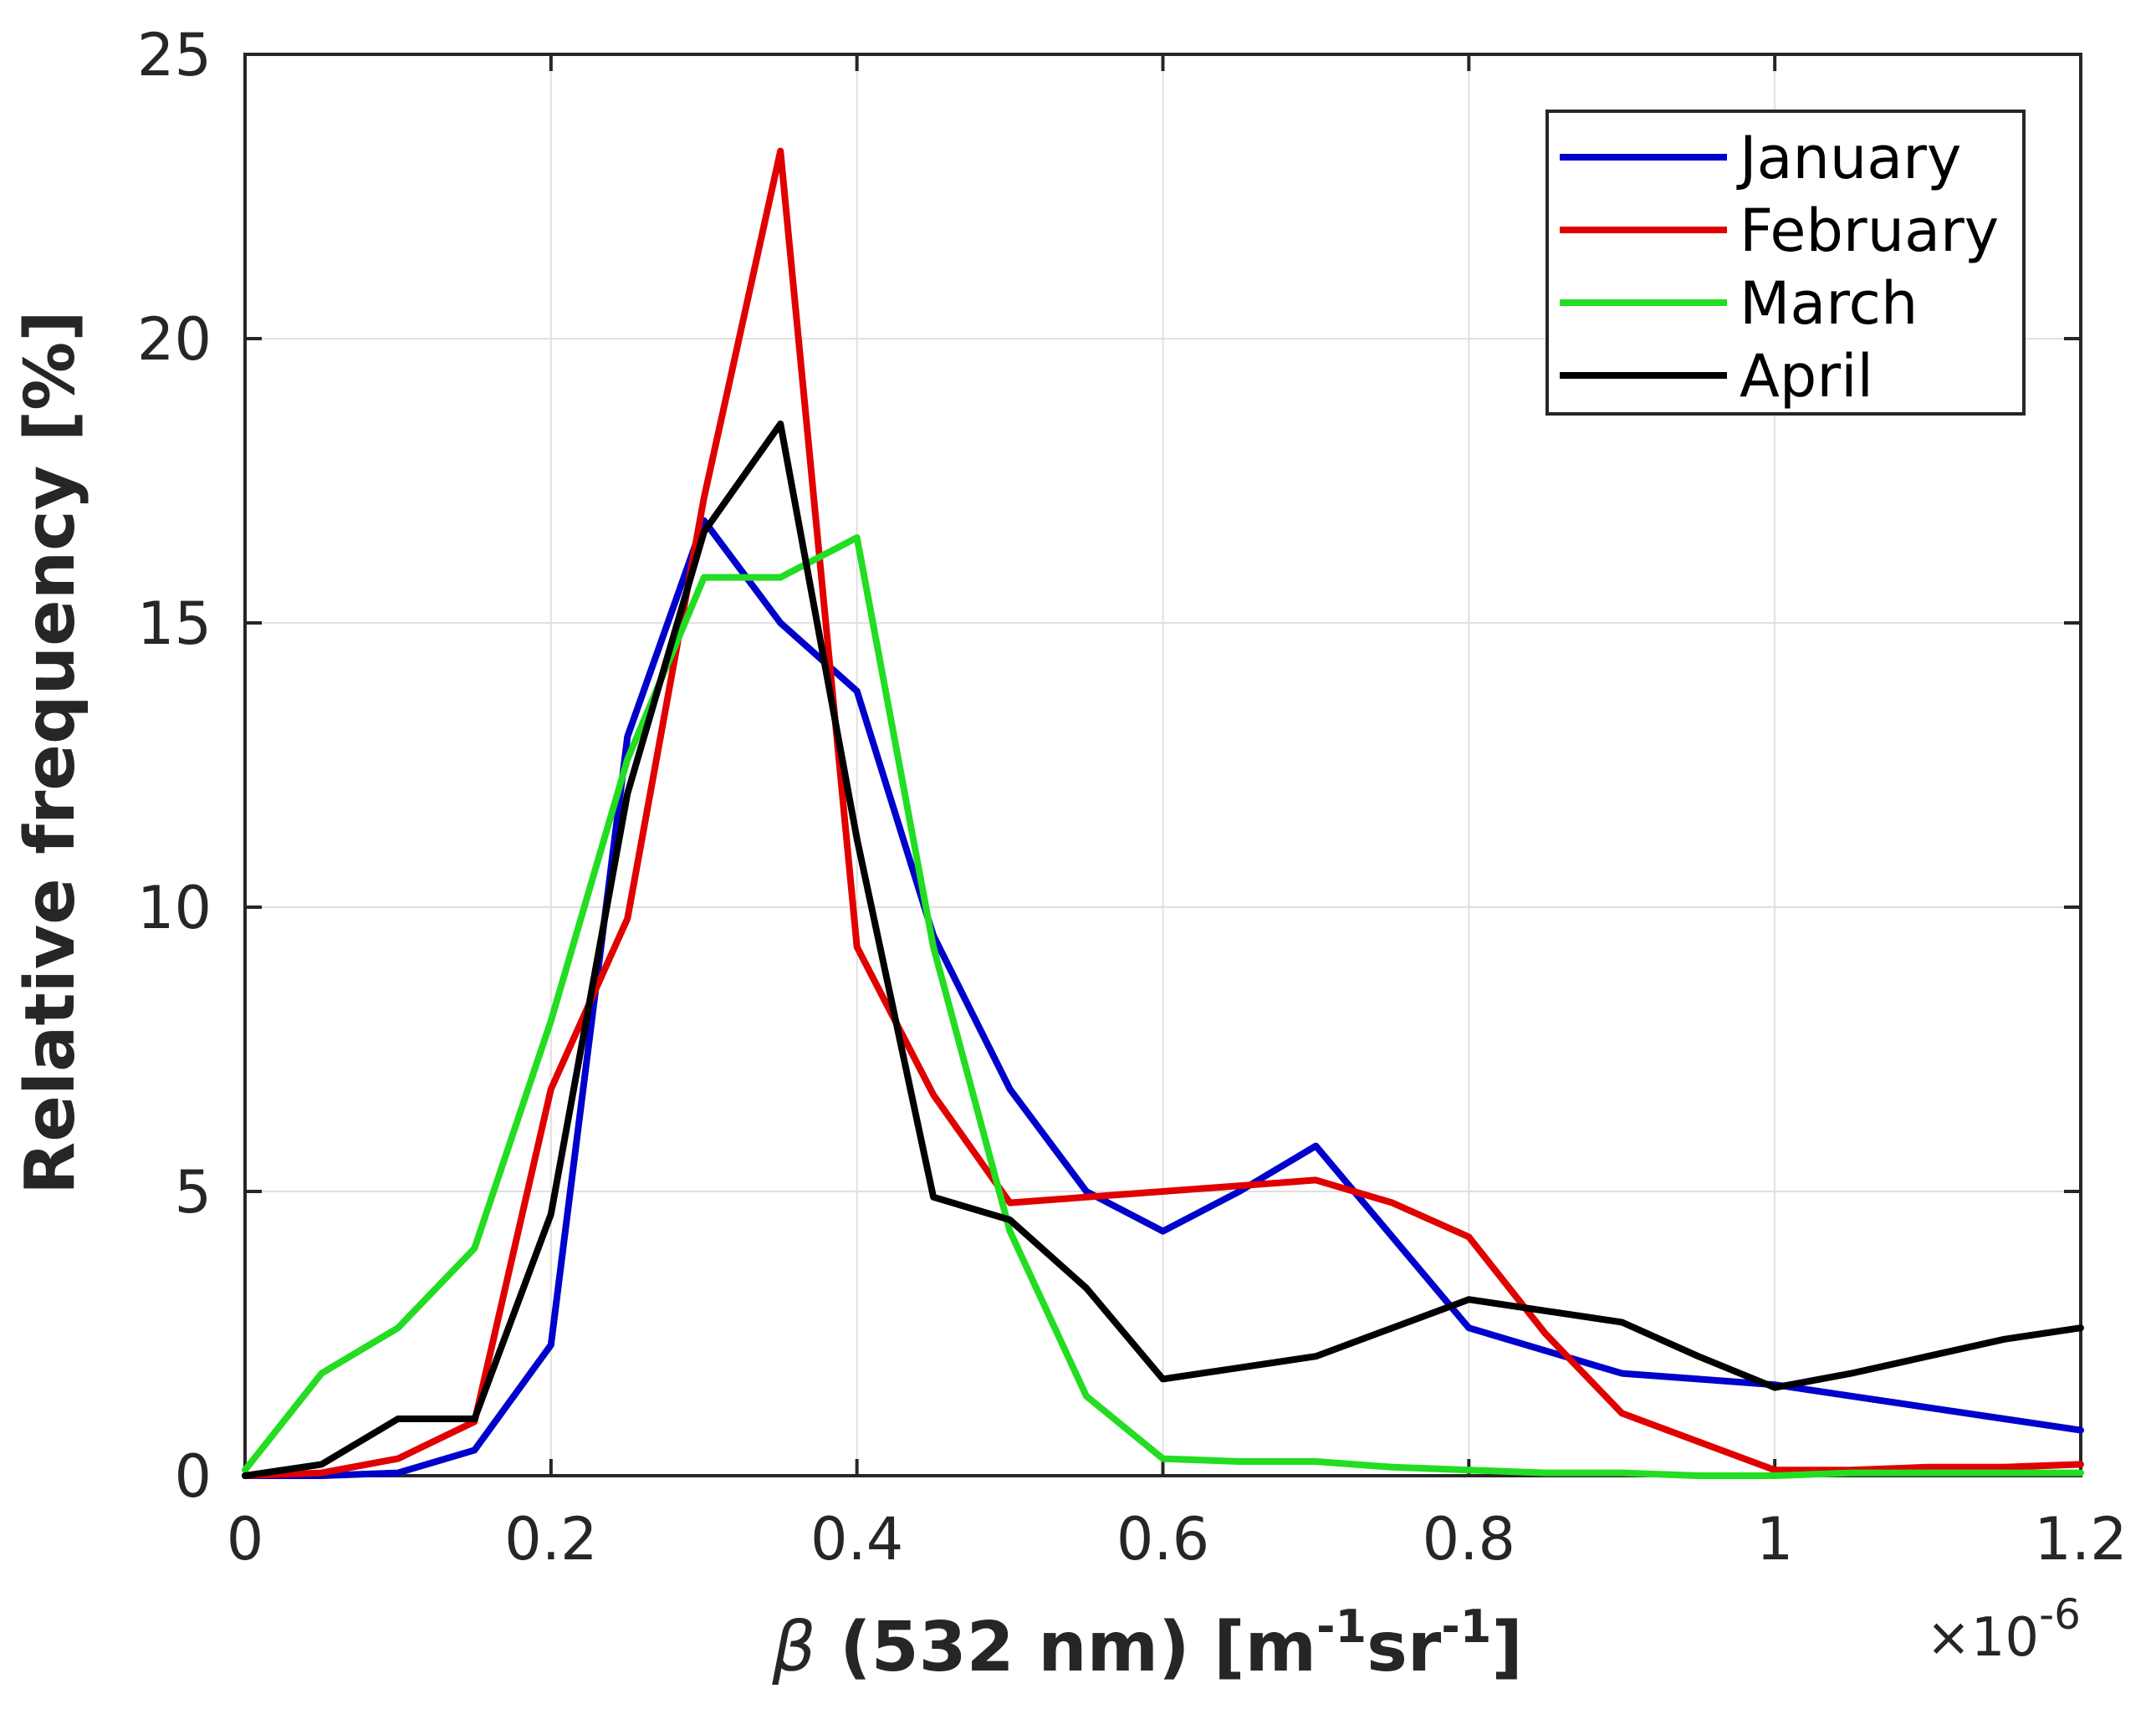 This screenshot has height=1714, width=2156. What do you see at coordinates (1775, 1539) in the screenshot?
I see `x-tick-label: 1` at bounding box center [1775, 1539].